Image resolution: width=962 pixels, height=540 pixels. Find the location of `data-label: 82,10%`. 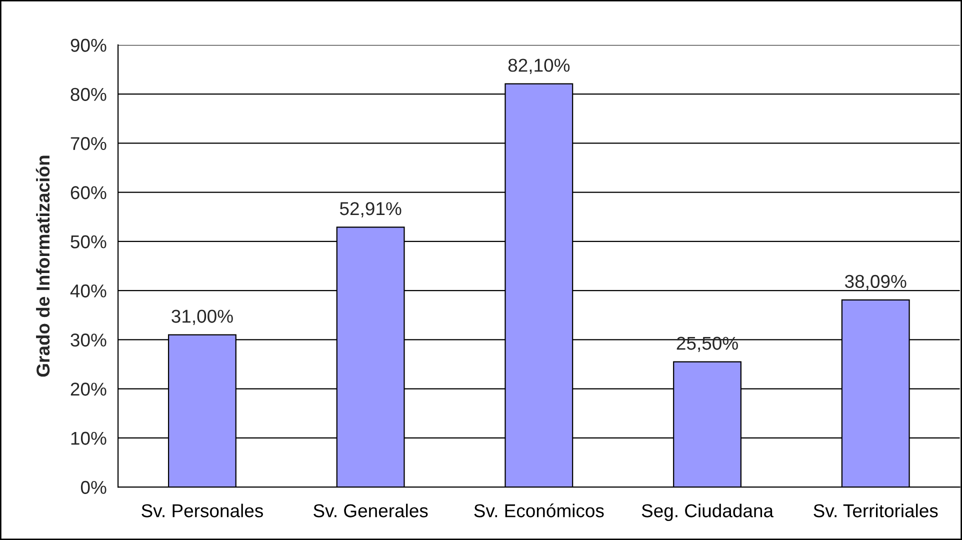

data-label: 82,10% is located at coordinates (539, 66).